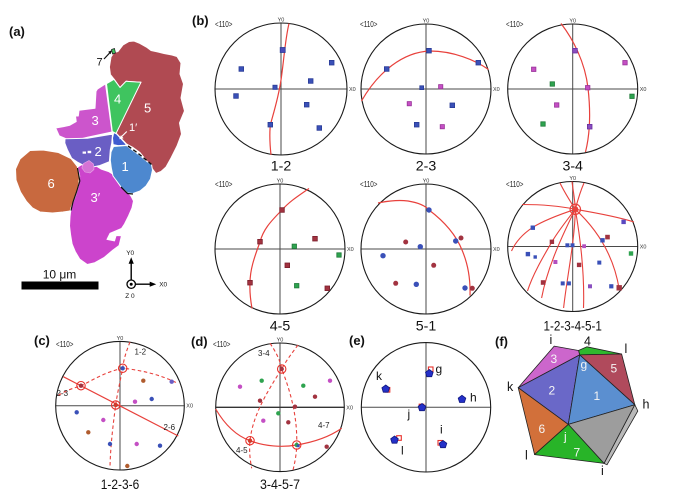 The width and height of the screenshot is (676, 495). I want to click on svg-text: 3′, so click(96, 197).